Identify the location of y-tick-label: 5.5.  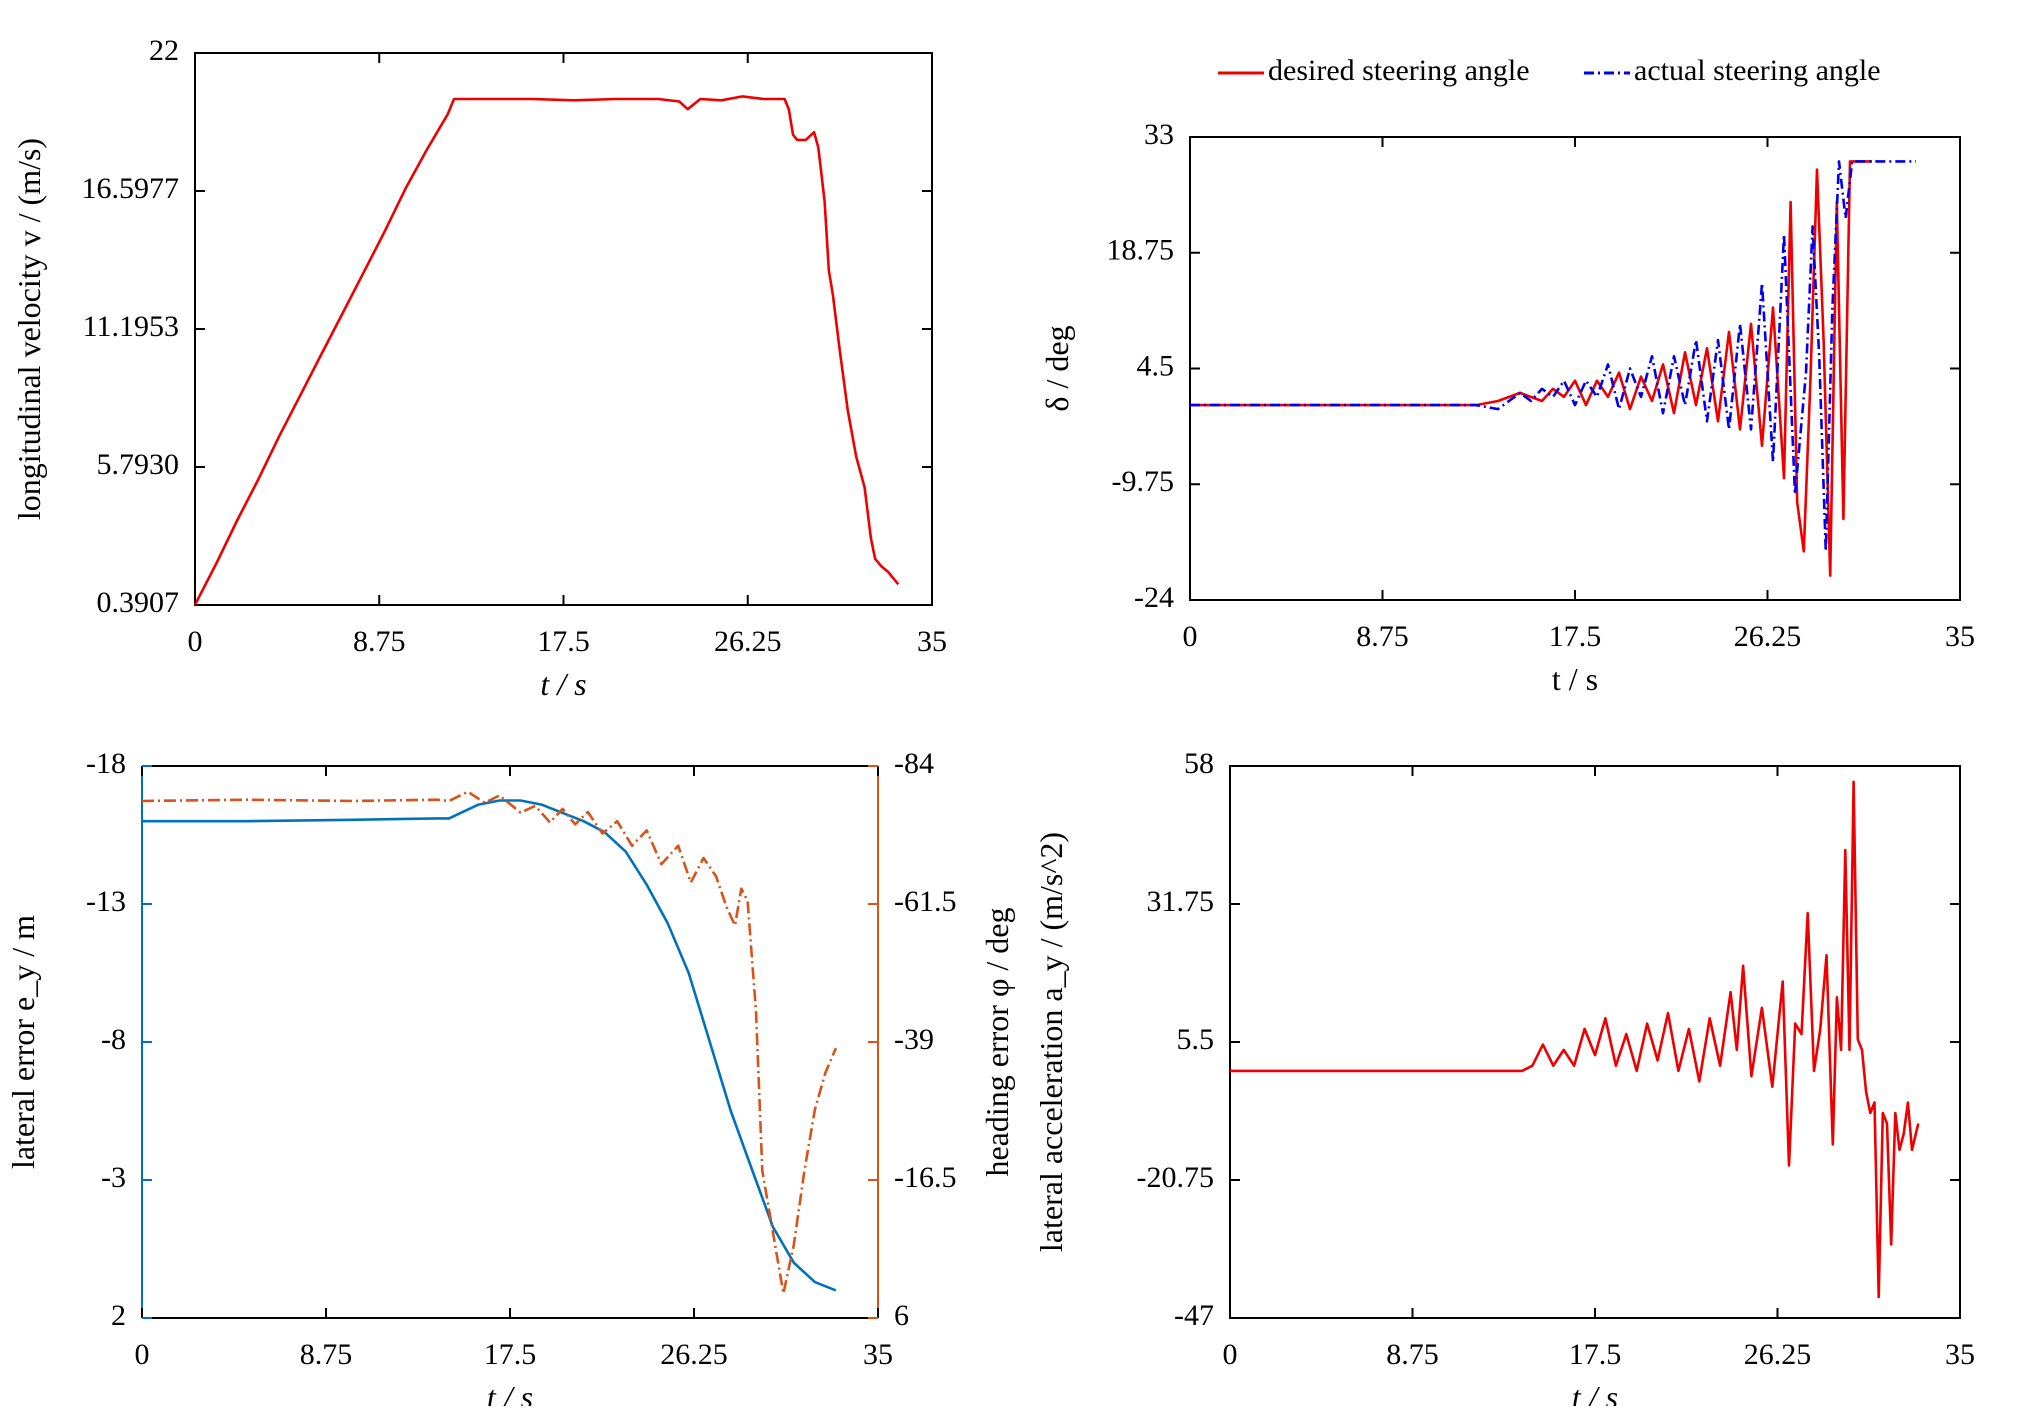
(1196, 1039).